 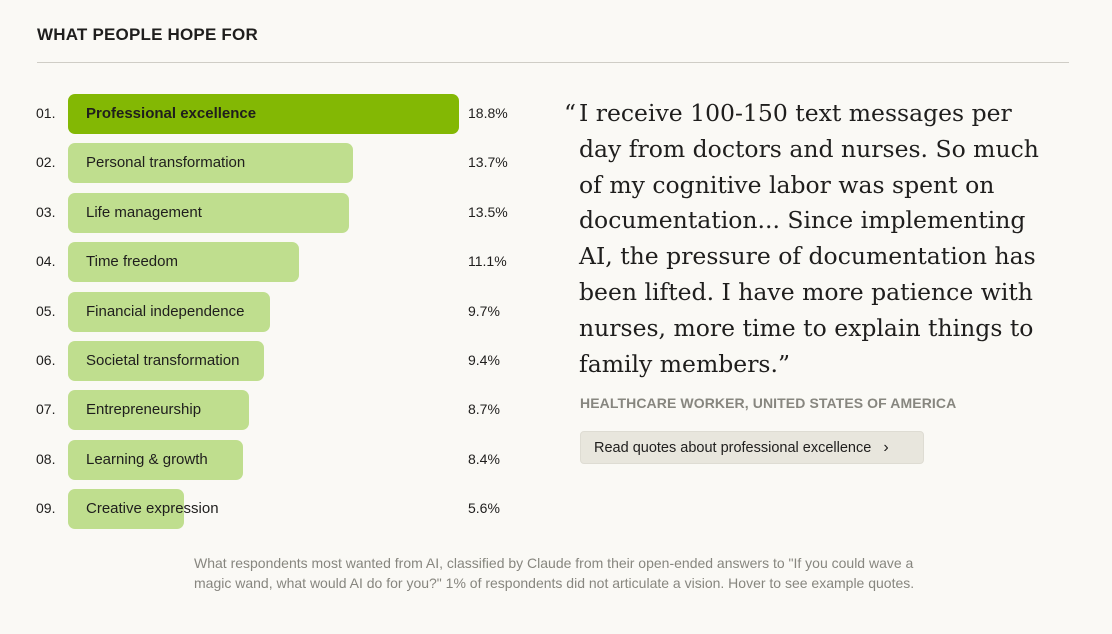 What do you see at coordinates (132, 262) in the screenshot?
I see `bar-label: Time freedom` at bounding box center [132, 262].